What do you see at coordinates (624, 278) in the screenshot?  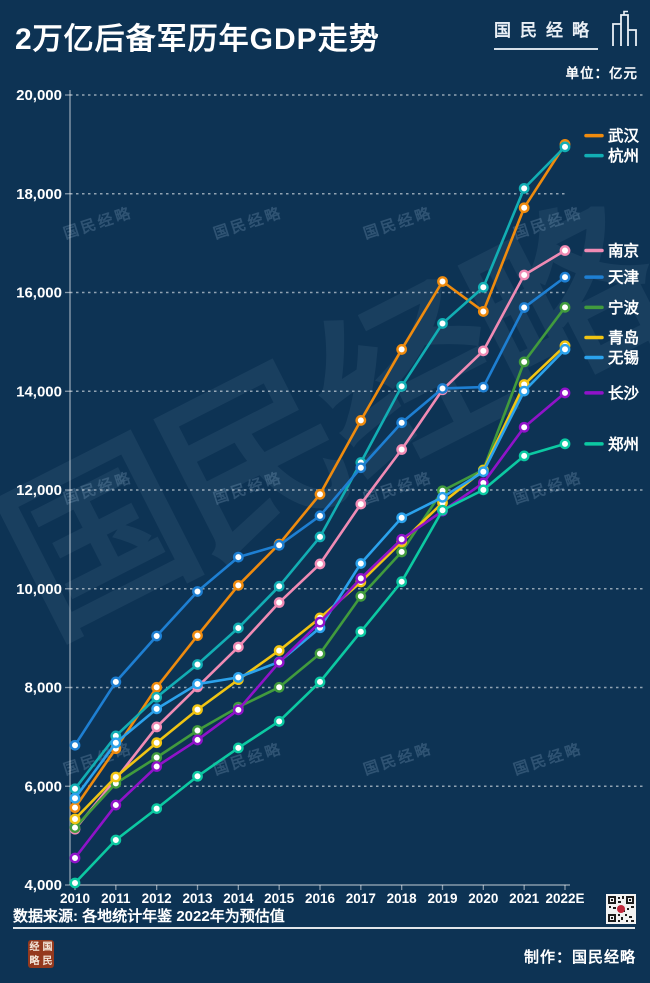 I see `legend-label: 天津` at bounding box center [624, 278].